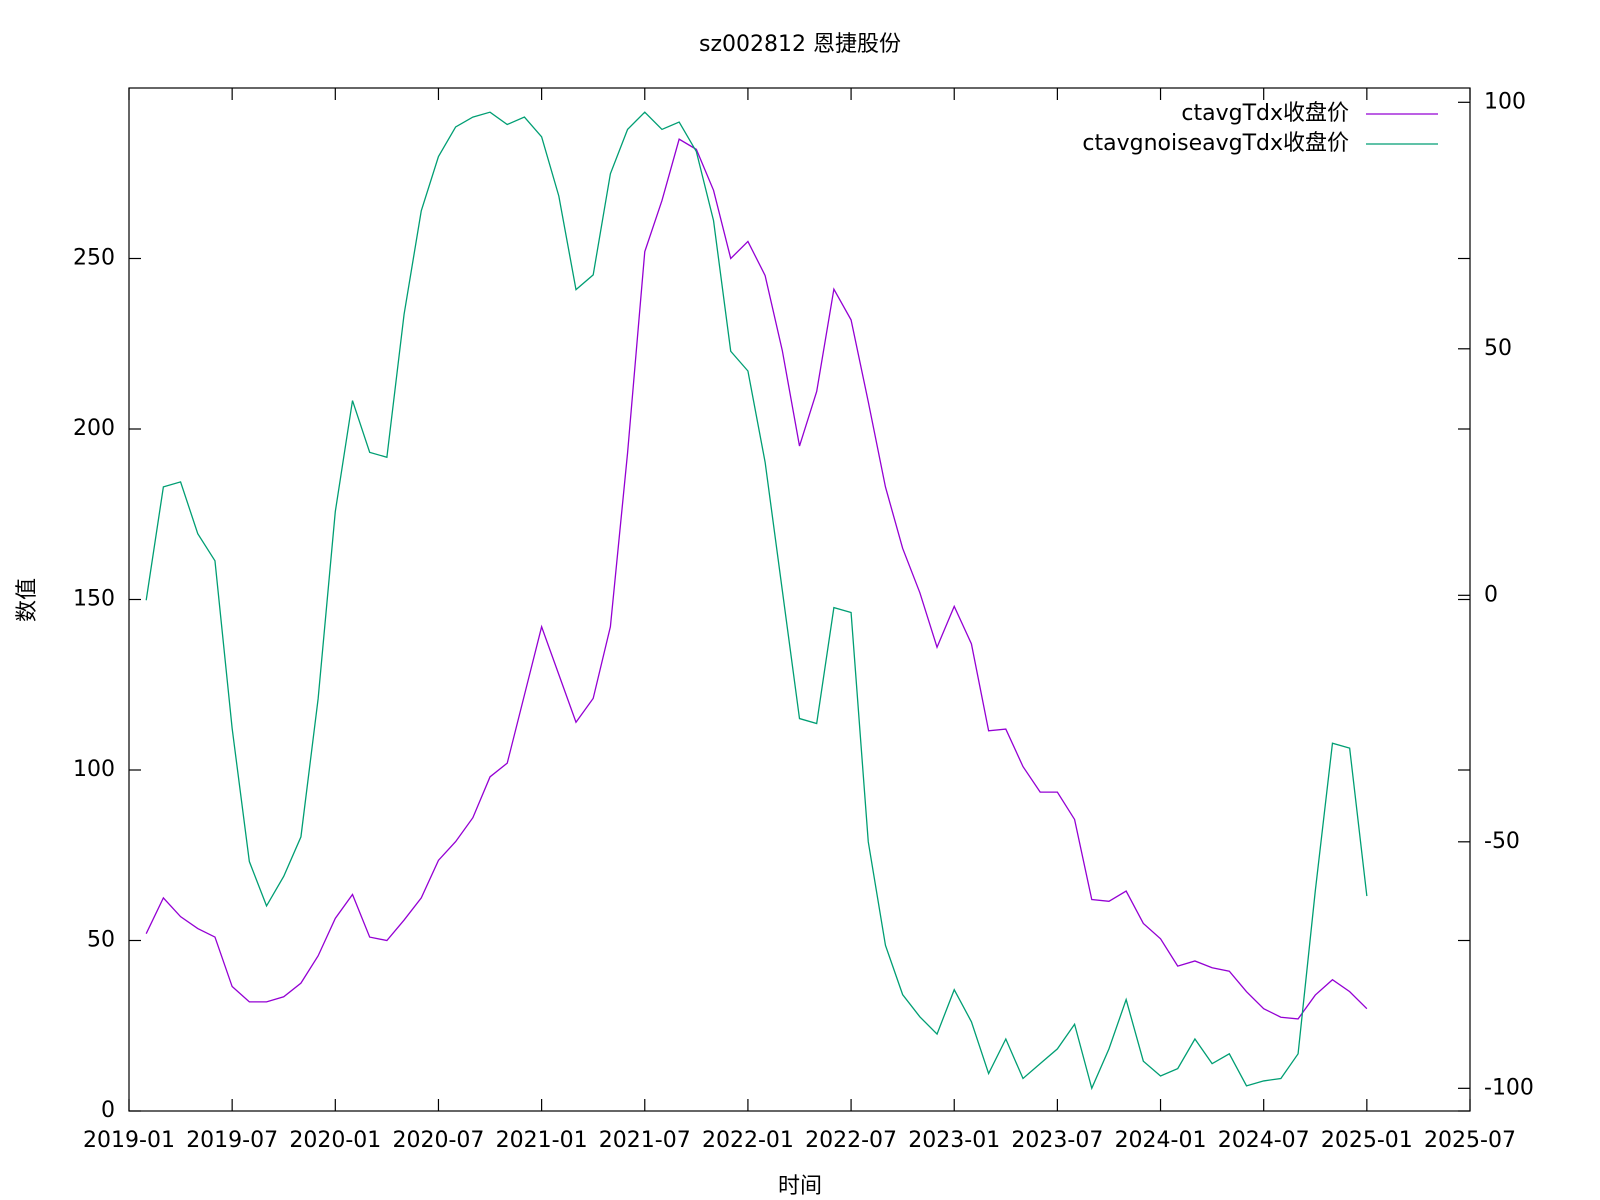 This screenshot has height=1200, width=1600. What do you see at coordinates (27, 600) in the screenshot?
I see `y-axis-label: 数值` at bounding box center [27, 600].